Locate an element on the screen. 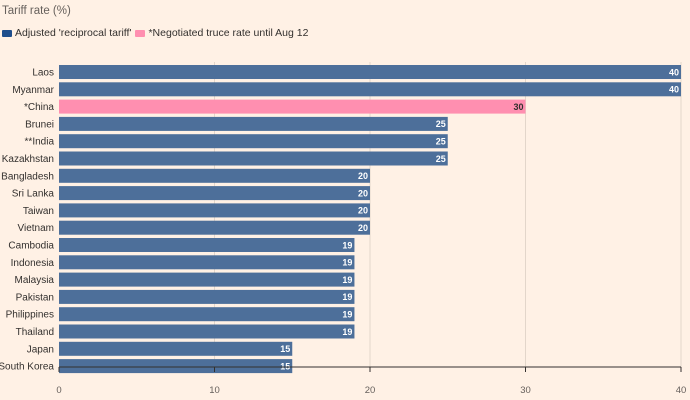 This screenshot has width=690, height=400. category-label-5: Kazakhstan is located at coordinates (28, 159).